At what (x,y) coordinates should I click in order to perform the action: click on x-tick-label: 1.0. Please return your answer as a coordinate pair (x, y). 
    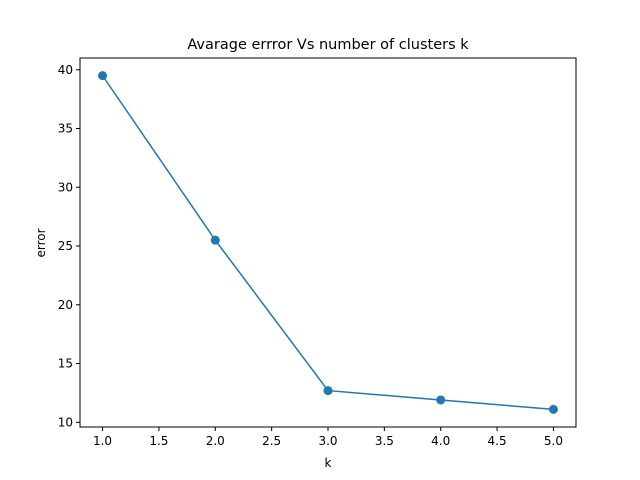
    Looking at the image, I should click on (102, 441).